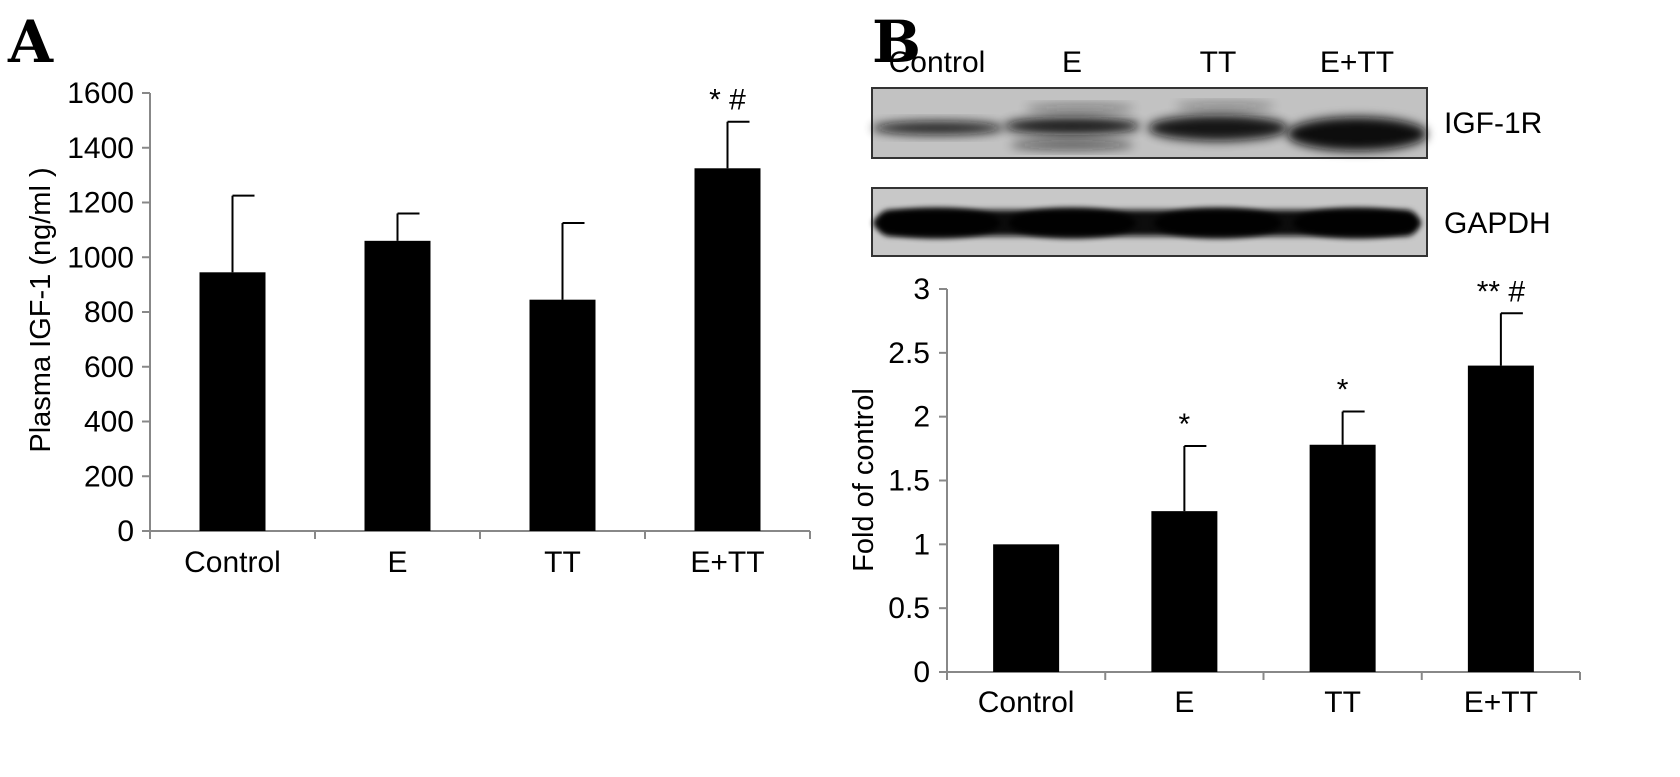 Image resolution: width=1680 pixels, height=777 pixels. I want to click on a-y-tick-label: 1000, so click(100, 257).